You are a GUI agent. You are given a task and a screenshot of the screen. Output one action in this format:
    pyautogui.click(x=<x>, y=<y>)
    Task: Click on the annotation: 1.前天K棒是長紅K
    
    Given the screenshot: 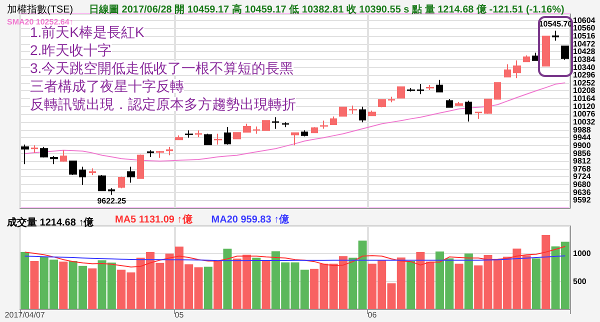 What is the action you would take?
    pyautogui.click(x=88, y=32)
    